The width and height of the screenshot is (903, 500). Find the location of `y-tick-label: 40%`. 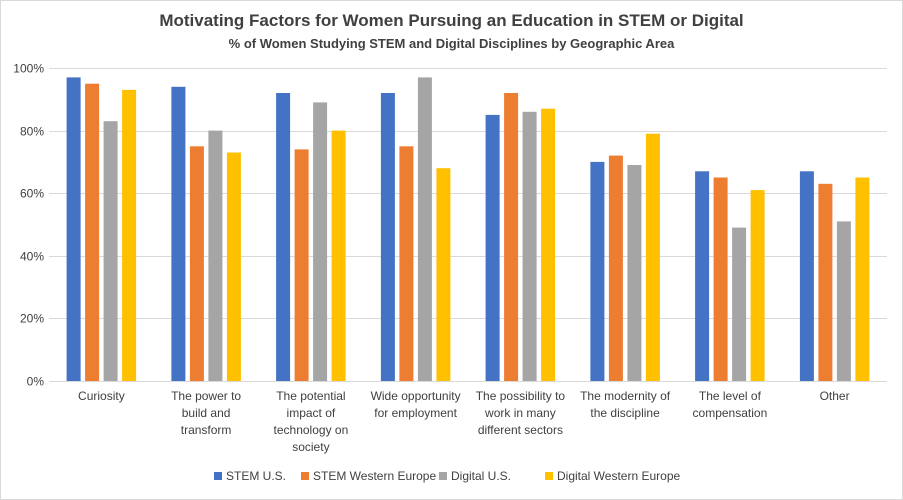

y-tick-label: 40% is located at coordinates (32, 257).